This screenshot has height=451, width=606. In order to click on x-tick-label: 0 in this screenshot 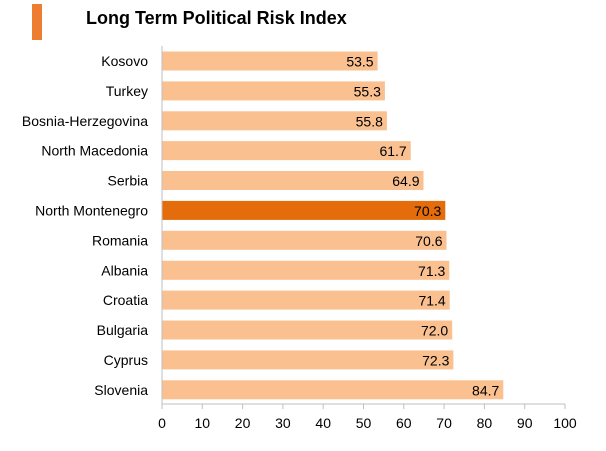, I will do `click(162, 423)`.